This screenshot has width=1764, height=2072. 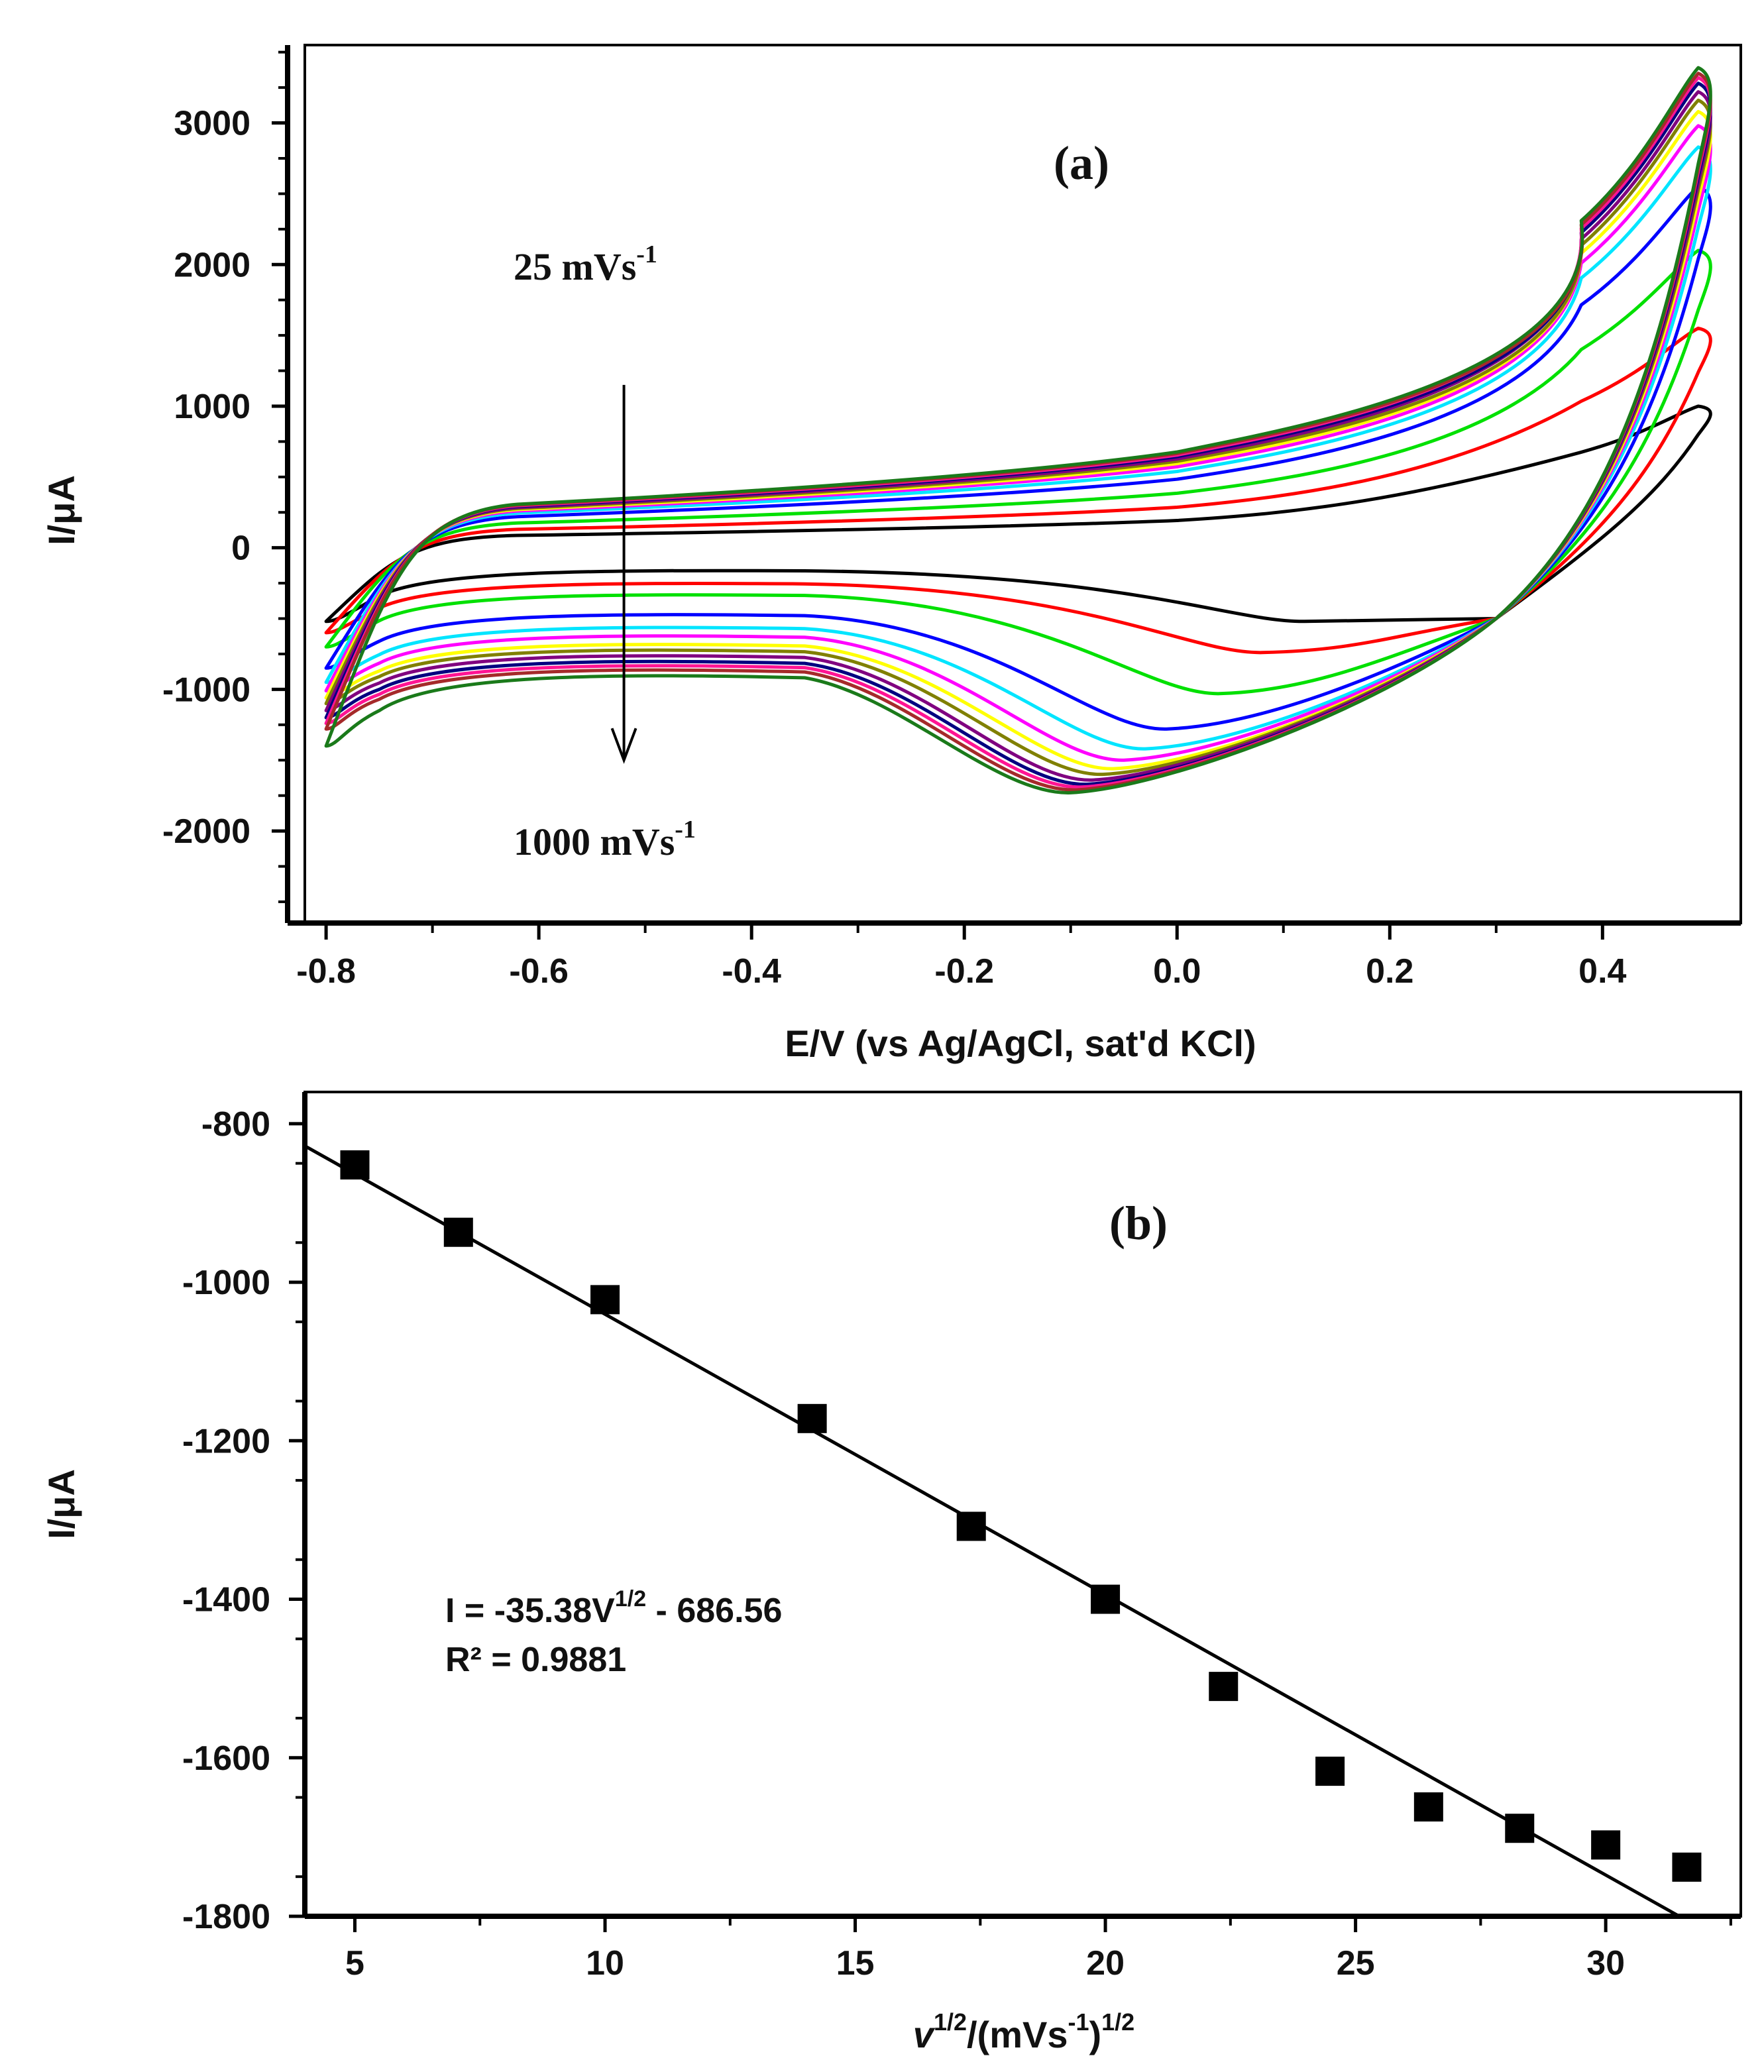 I want to click on chart-b-x-tick-label: 20, so click(x=1105, y=1963).